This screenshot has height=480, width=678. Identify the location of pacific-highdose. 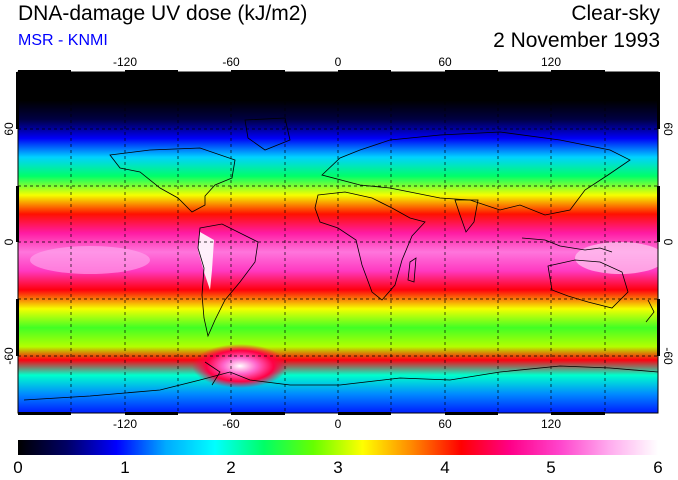
(90, 260).